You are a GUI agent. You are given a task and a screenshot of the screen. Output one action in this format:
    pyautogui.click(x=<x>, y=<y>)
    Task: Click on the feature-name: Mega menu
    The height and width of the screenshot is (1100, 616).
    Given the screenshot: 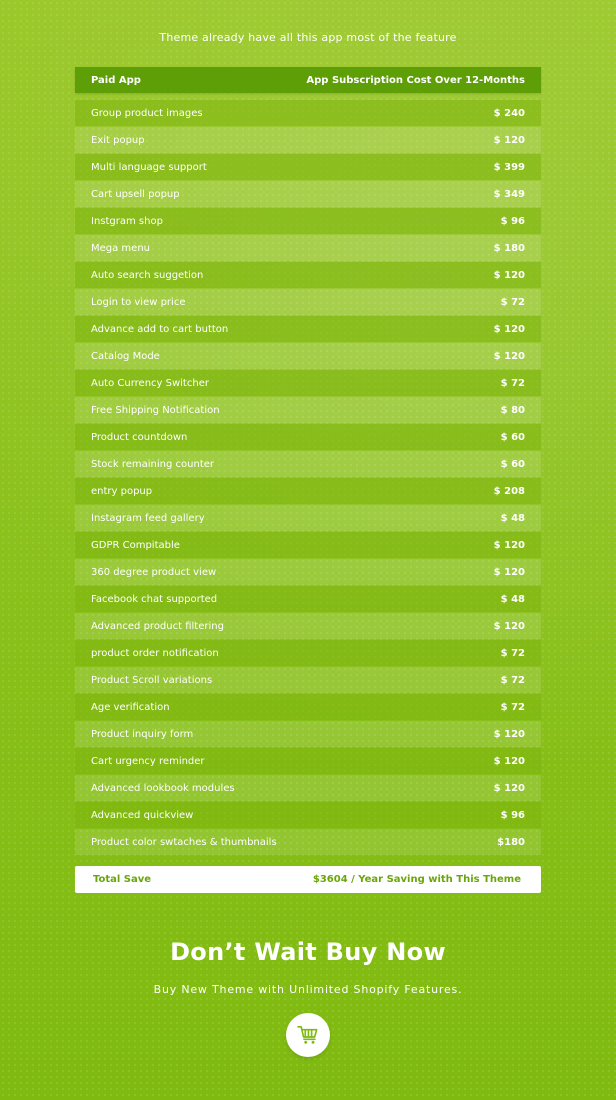 What is the action you would take?
    pyautogui.click(x=121, y=248)
    